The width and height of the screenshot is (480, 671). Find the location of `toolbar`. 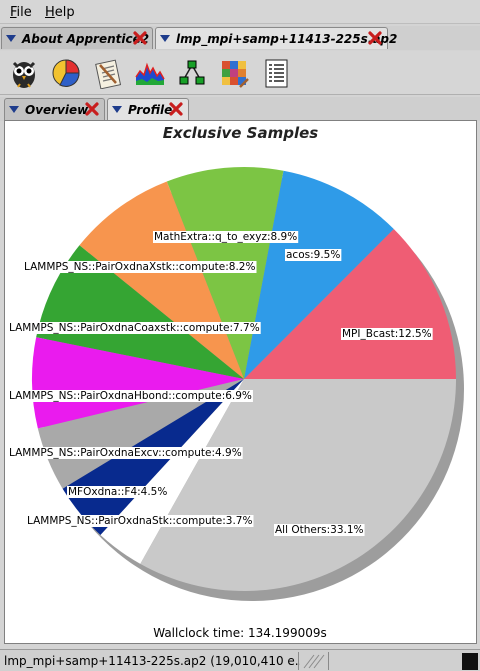

toolbar is located at coordinates (240, 73).